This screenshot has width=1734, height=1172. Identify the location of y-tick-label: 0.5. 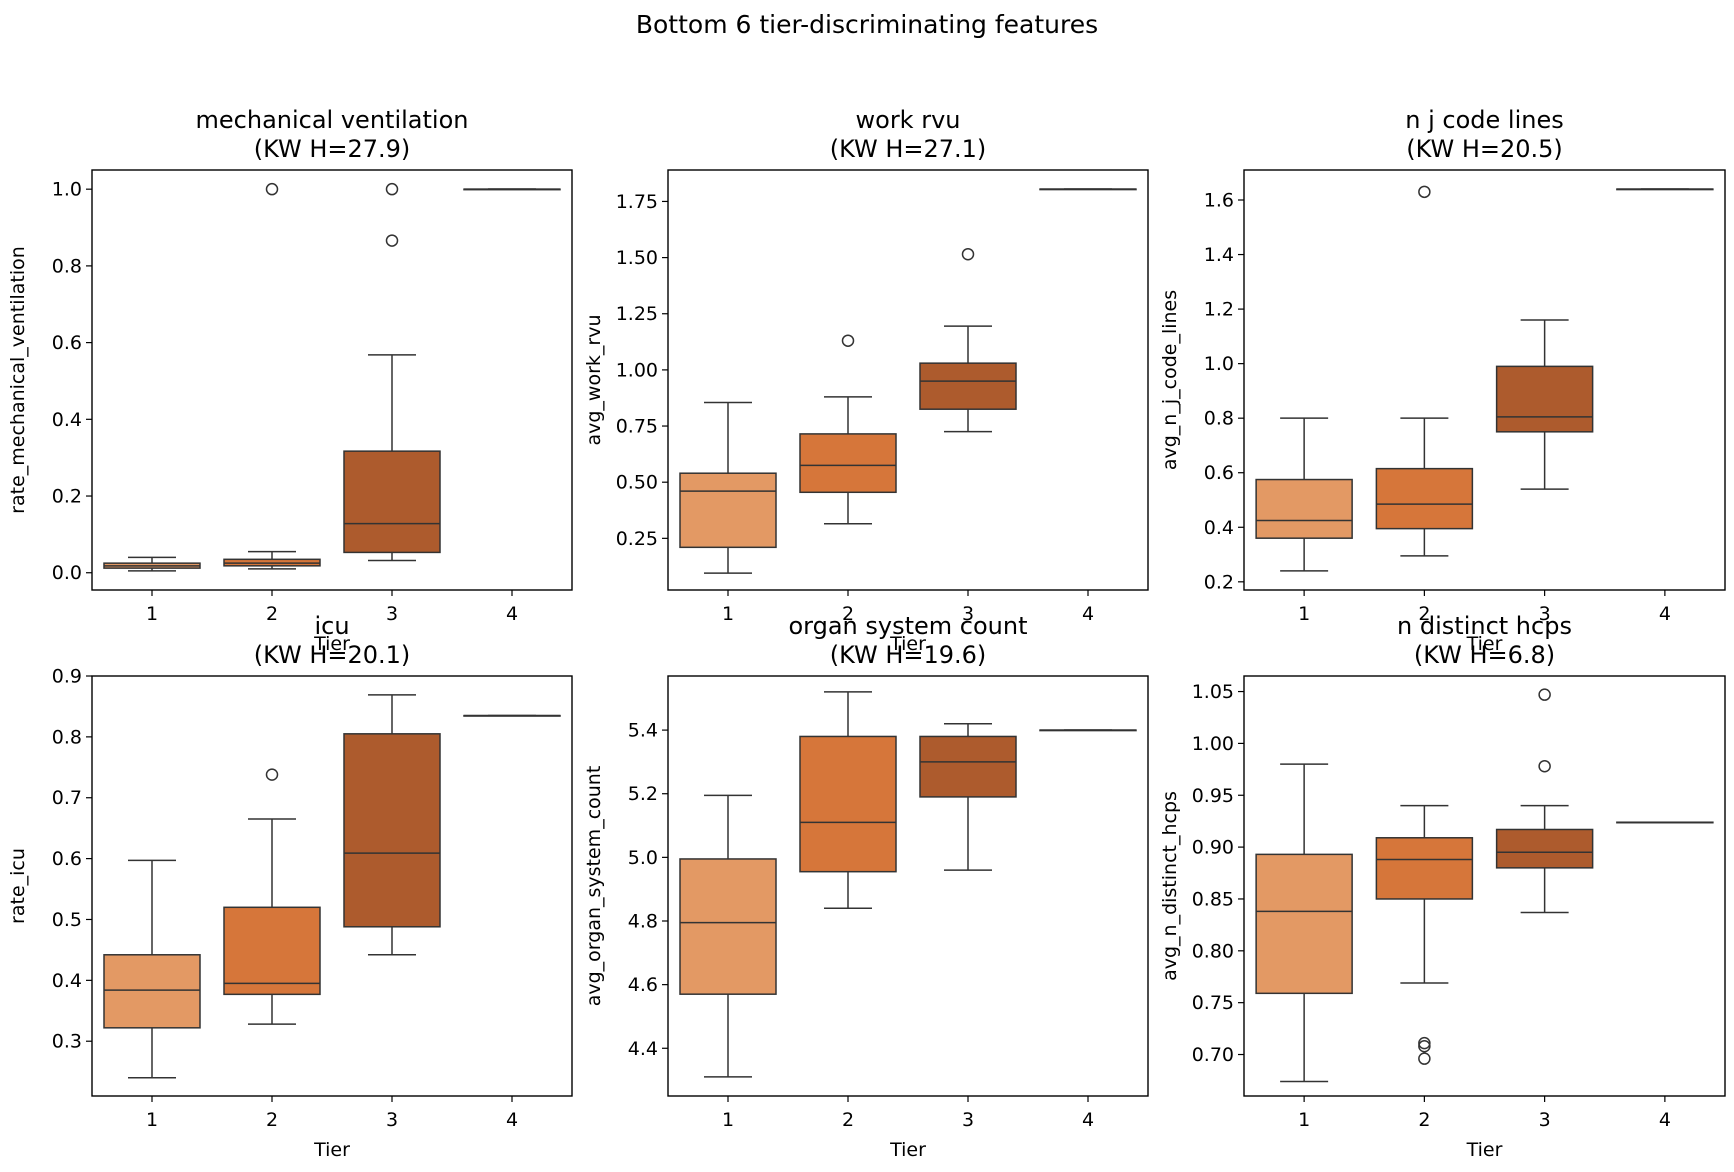
(67, 920).